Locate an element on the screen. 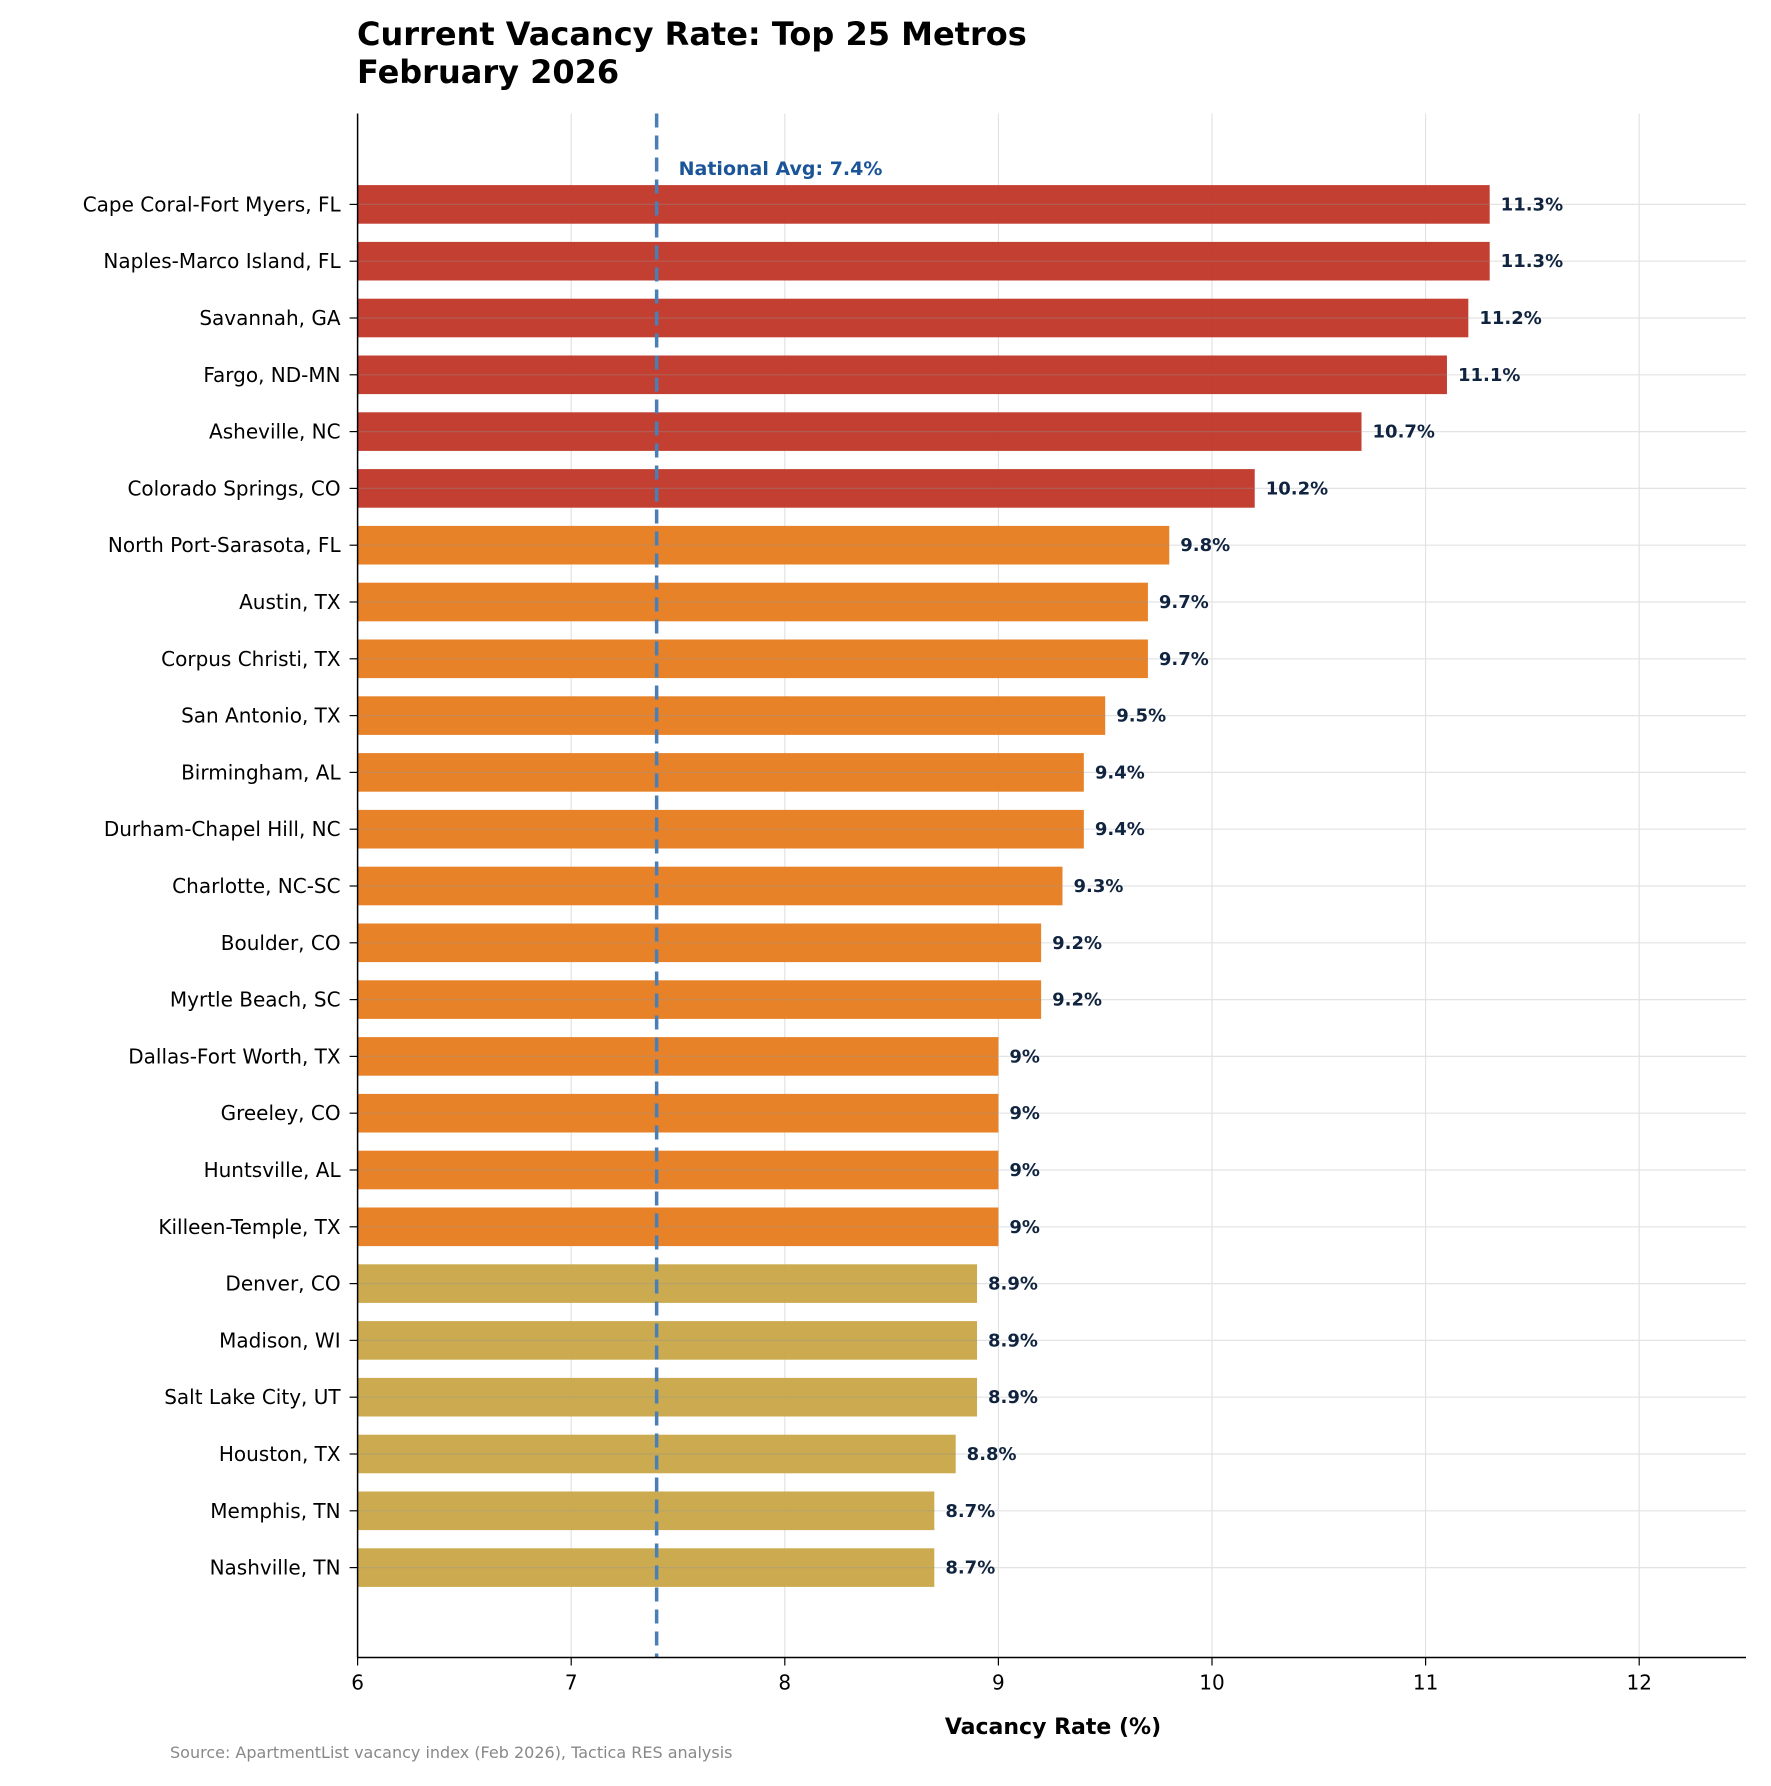 The image size is (1771, 1786). category-label: Naples-Marco Island, FL is located at coordinates (222, 261).